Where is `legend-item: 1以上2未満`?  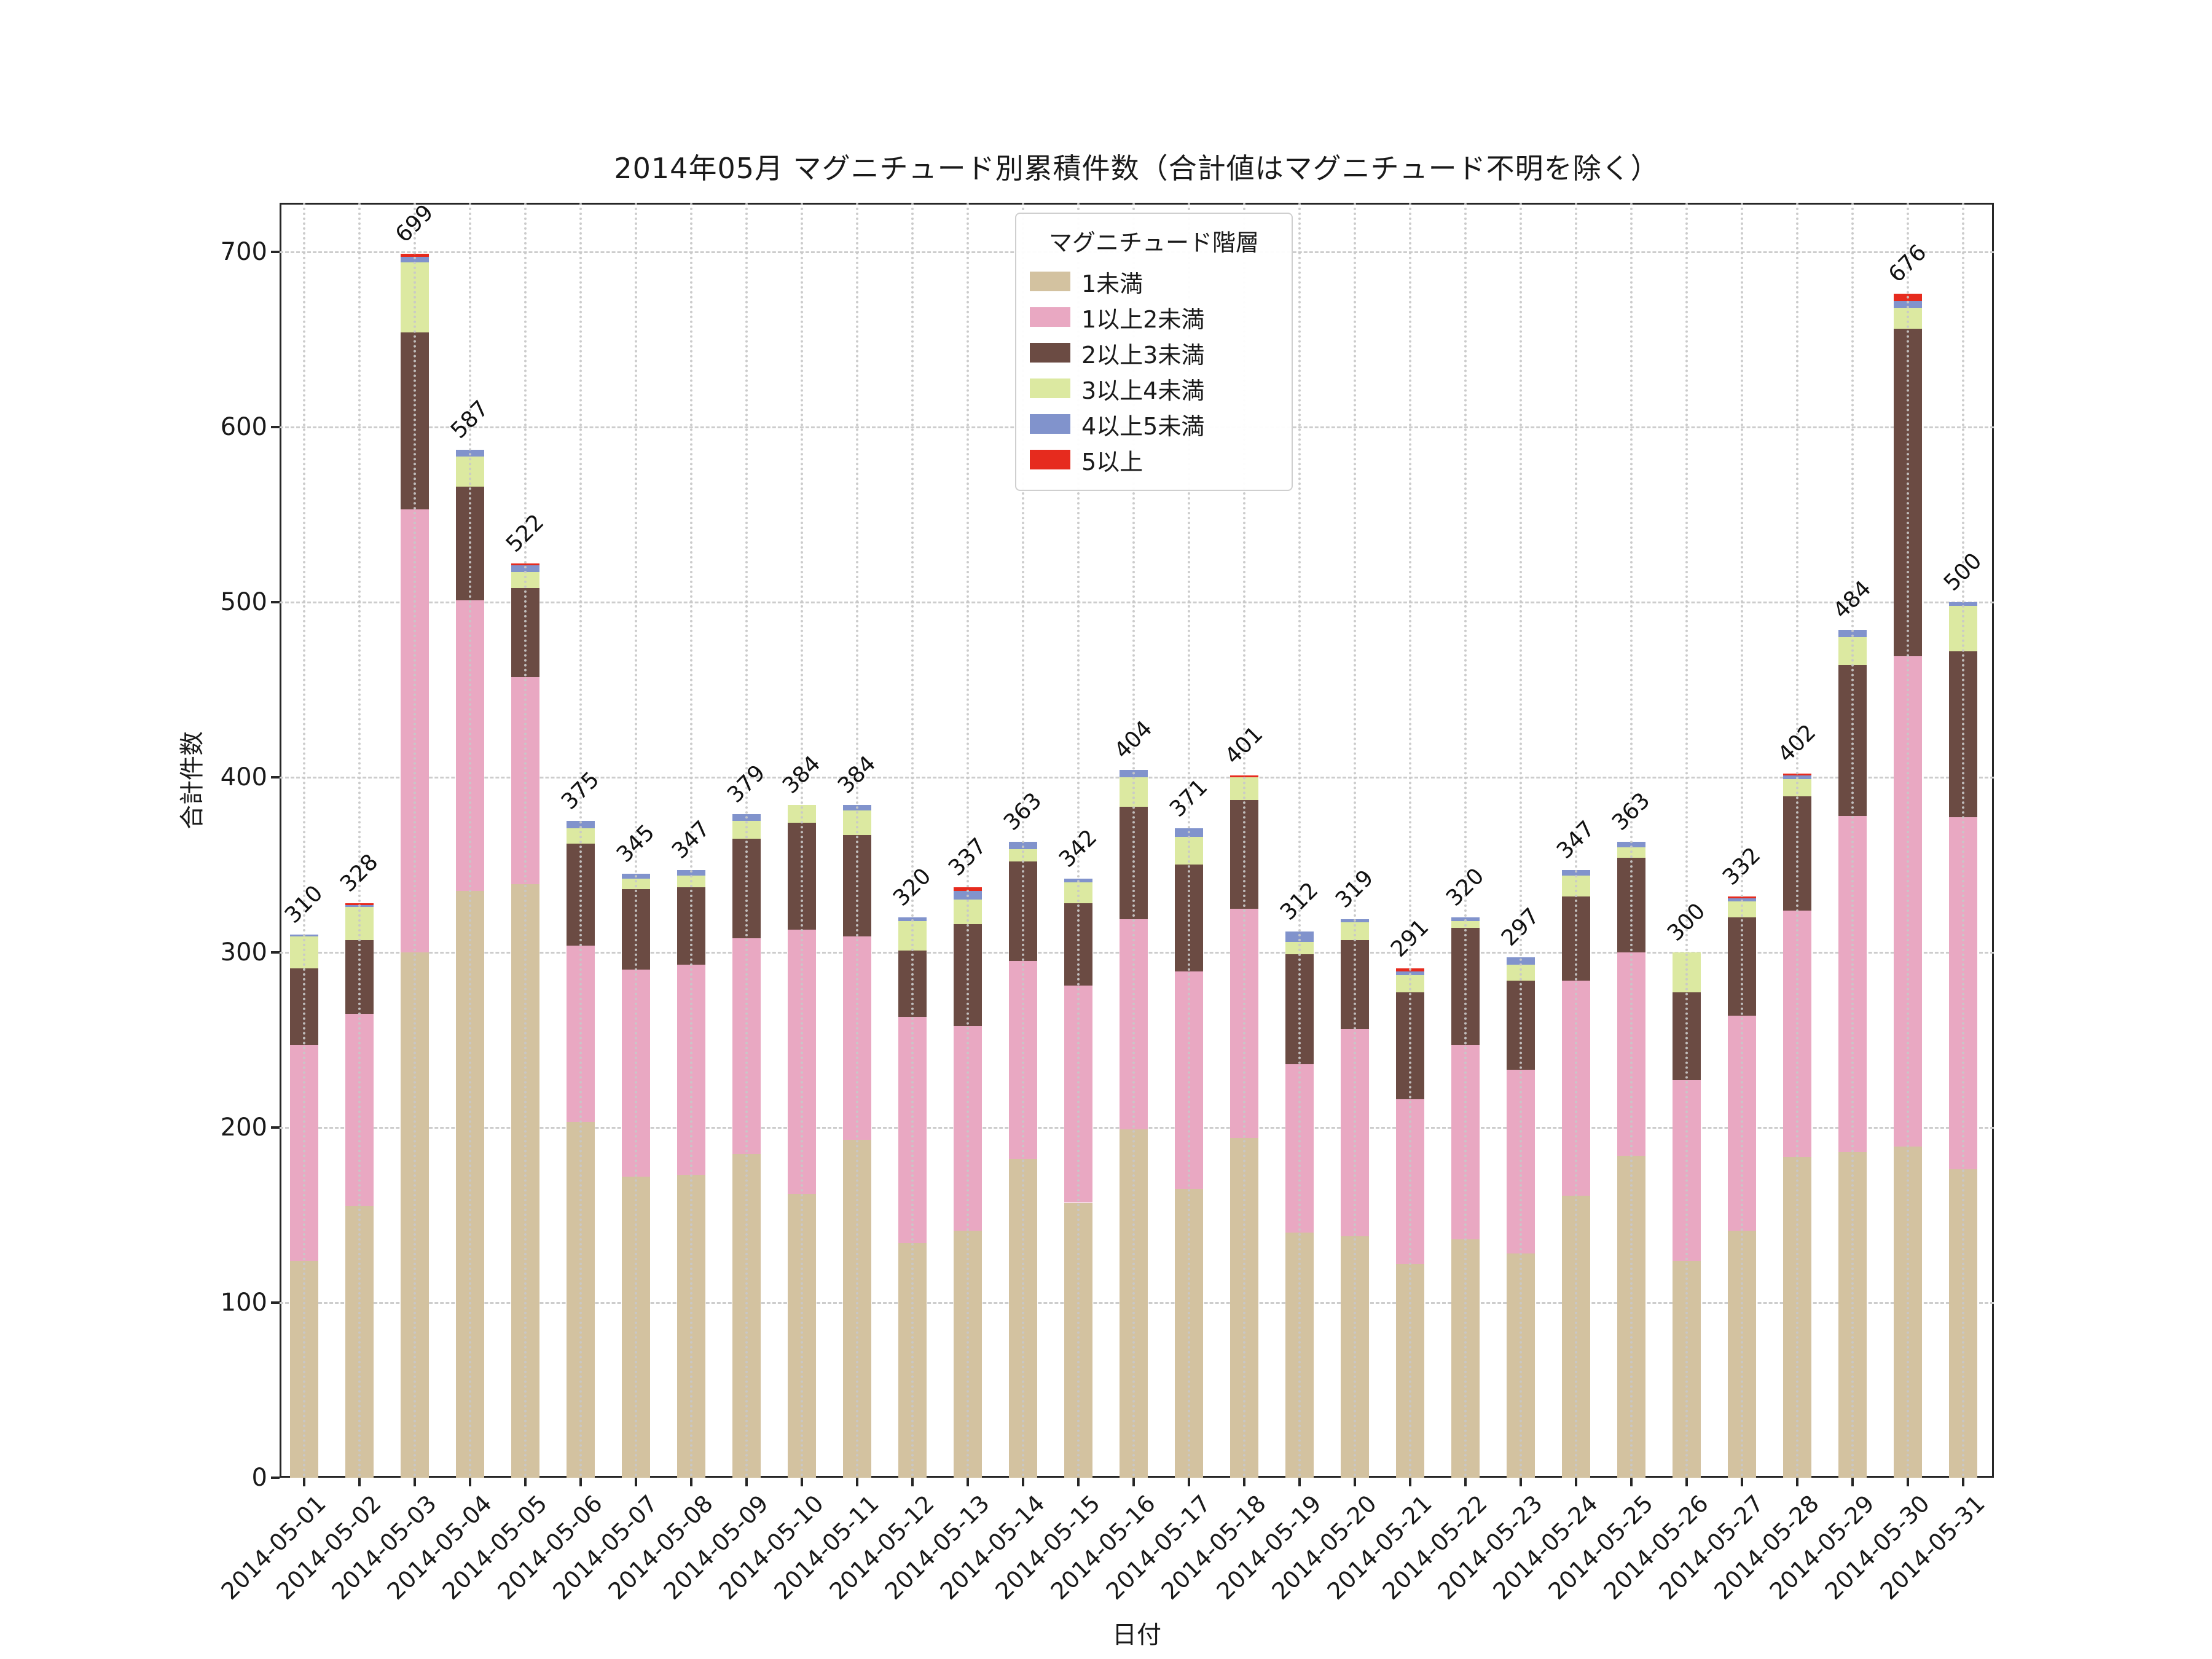 legend-item: 1以上2未満 is located at coordinates (1154, 317).